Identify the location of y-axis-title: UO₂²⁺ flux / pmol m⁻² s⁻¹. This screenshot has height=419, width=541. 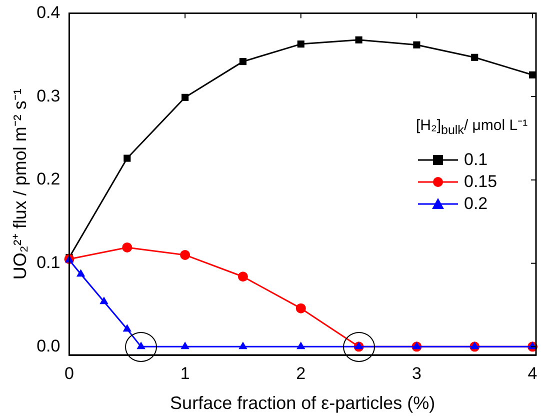
(20, 184).